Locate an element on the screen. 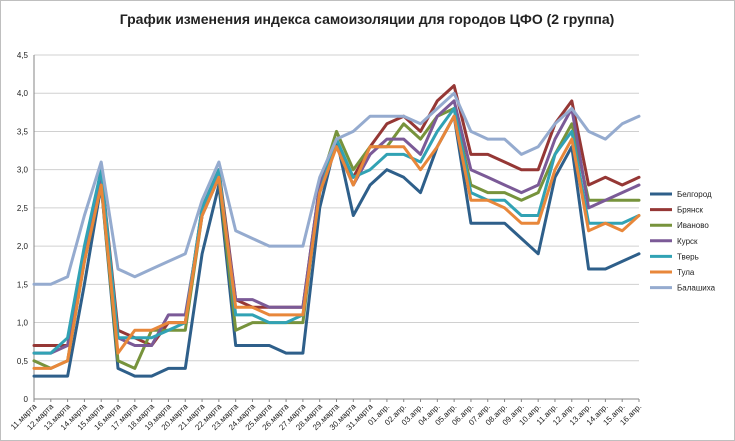 The width and height of the screenshot is (735, 441). legend-label: Иваново is located at coordinates (693, 225).